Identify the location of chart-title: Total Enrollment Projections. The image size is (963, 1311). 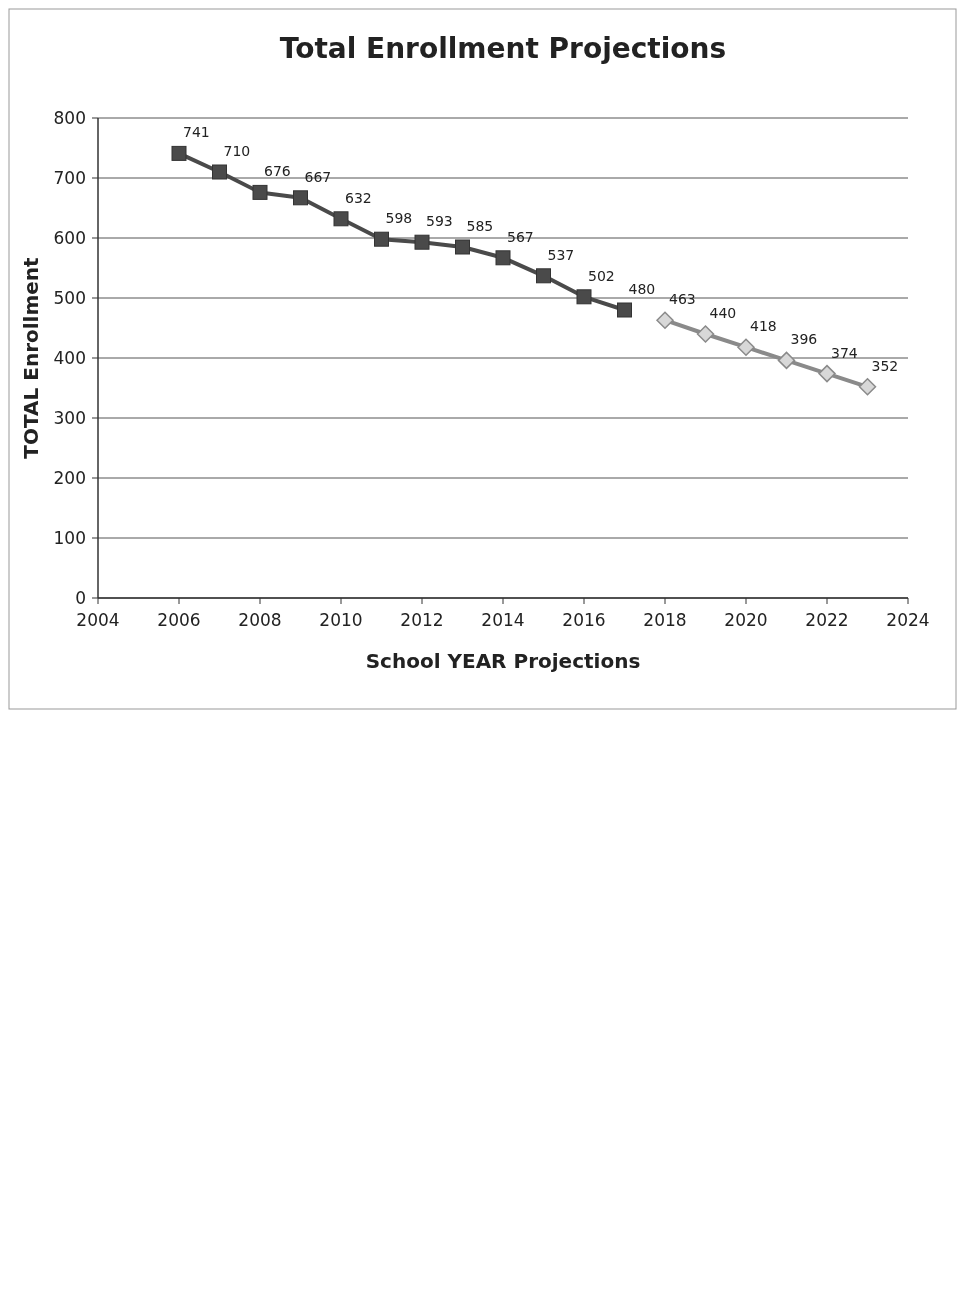
(503, 48).